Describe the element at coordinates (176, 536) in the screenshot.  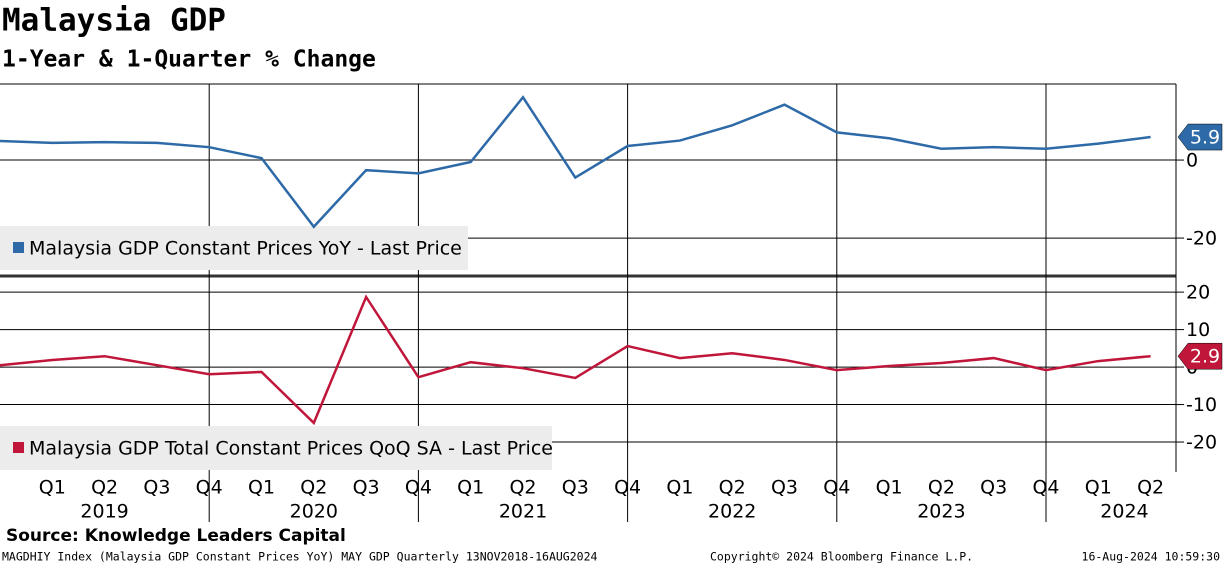
I see `source: Source: Knowledge Leaders Capital` at that location.